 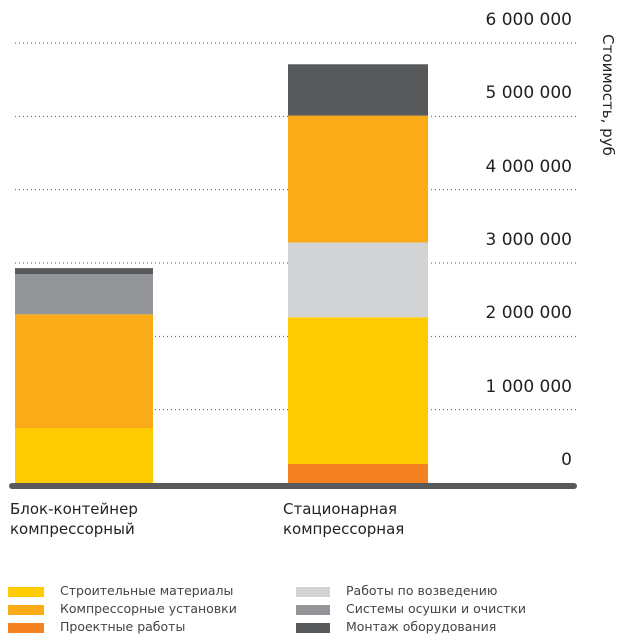 What do you see at coordinates (436, 608) in the screenshot?
I see `legend-label: Системы осушки и очистки` at bounding box center [436, 608].